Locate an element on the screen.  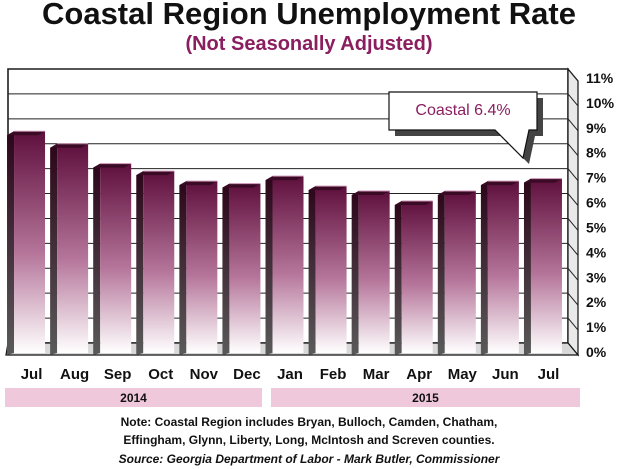
y-tick-label: 0% is located at coordinates (596, 352).